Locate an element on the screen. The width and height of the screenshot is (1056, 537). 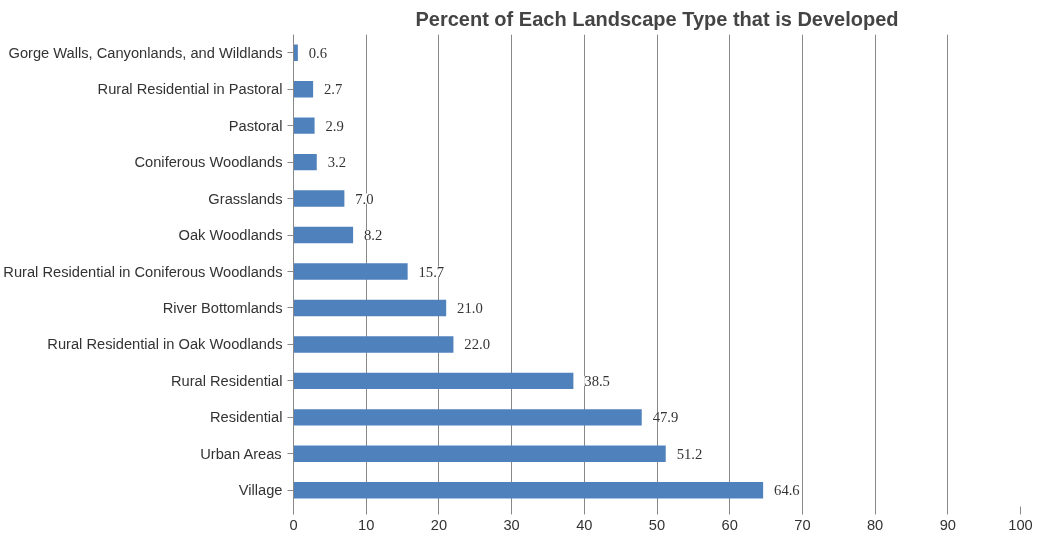
data-label: 22.0 is located at coordinates (477, 344).